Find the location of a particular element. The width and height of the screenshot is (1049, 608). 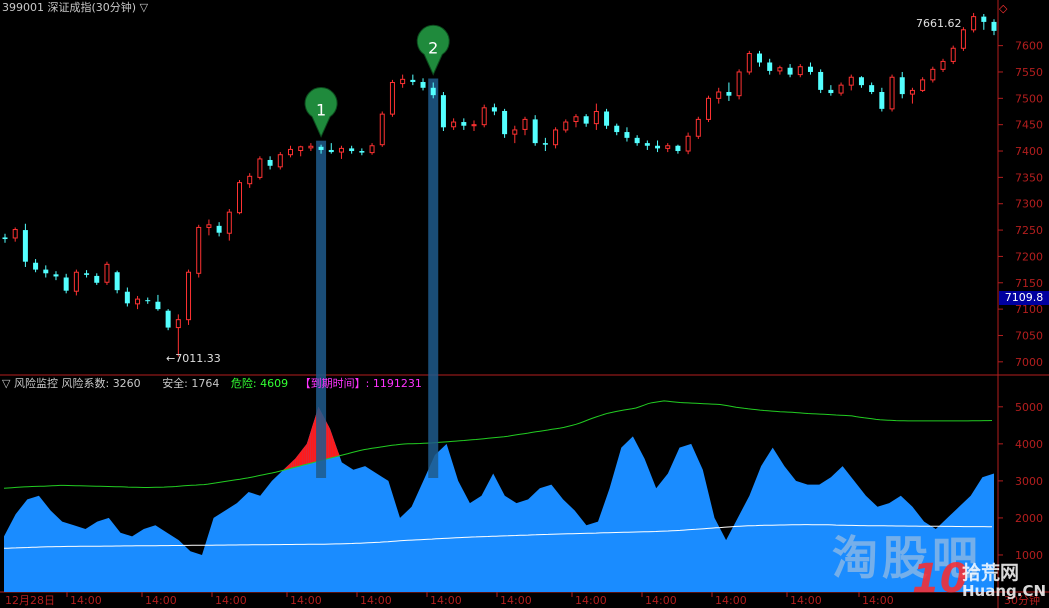

diamond-icon: ◇ is located at coordinates (1003, 8).